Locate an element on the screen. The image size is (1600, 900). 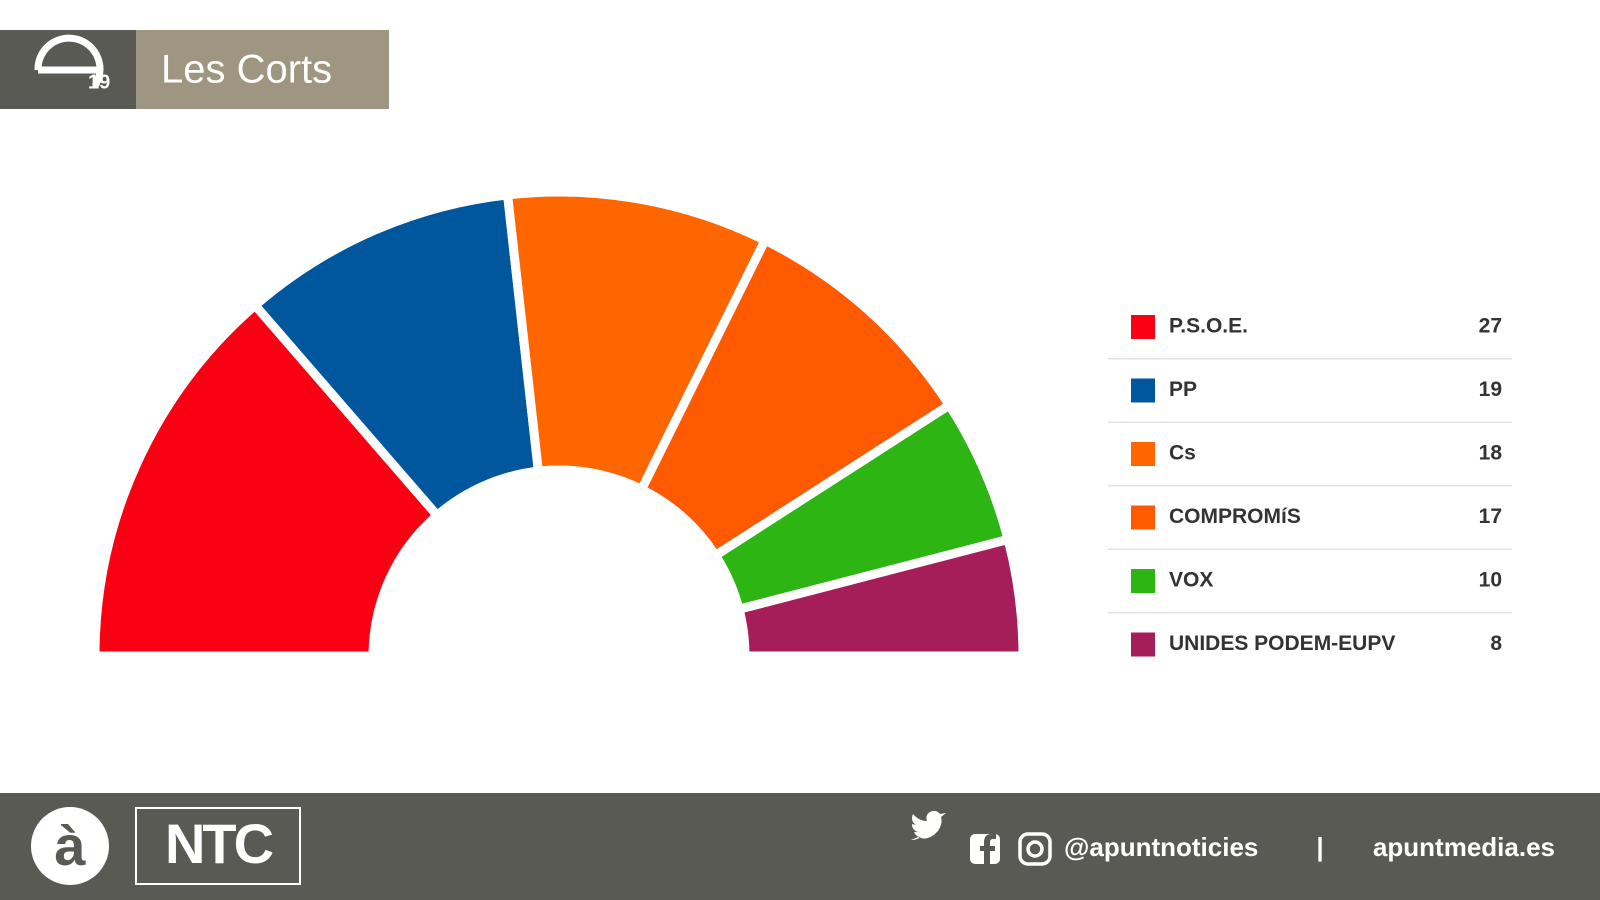
logo-number: 19 is located at coordinates (99, 82).